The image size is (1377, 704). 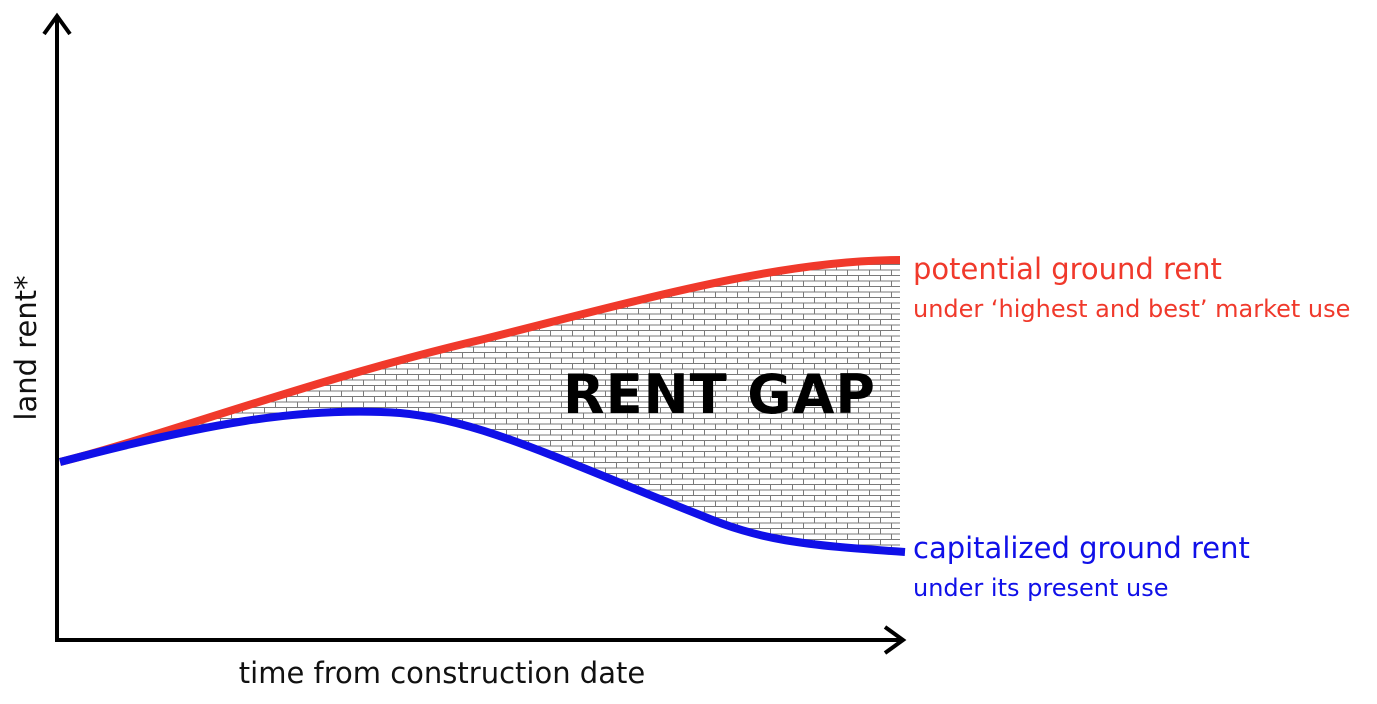 What do you see at coordinates (442, 673) in the screenshot?
I see `x-axis-label: time from construction date` at bounding box center [442, 673].